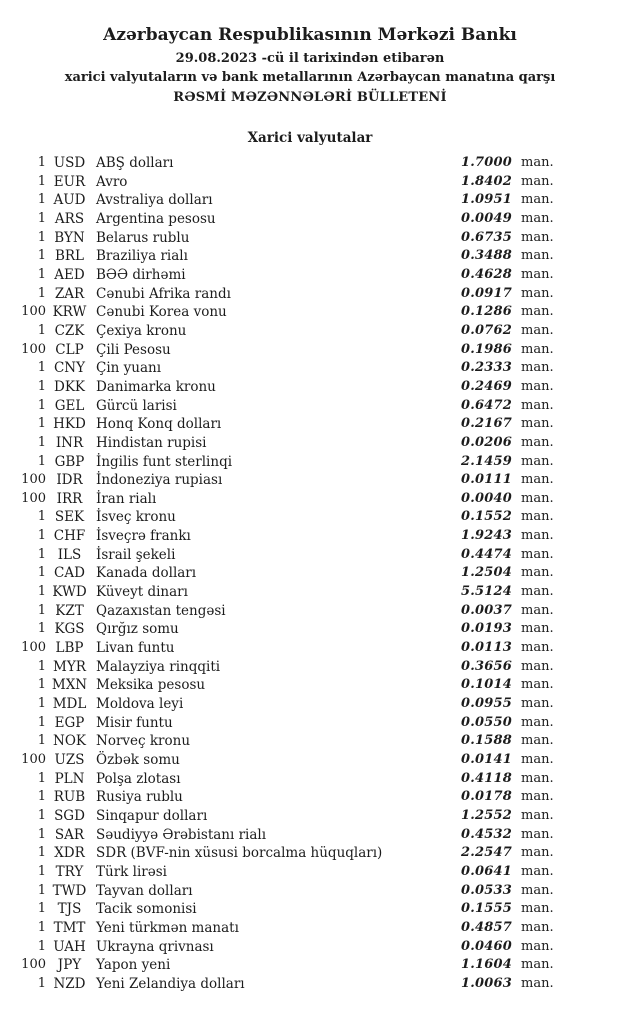 The image size is (620, 1024). What do you see at coordinates (486, 461) in the screenshot?
I see `rate-value: 2.1459` at bounding box center [486, 461].